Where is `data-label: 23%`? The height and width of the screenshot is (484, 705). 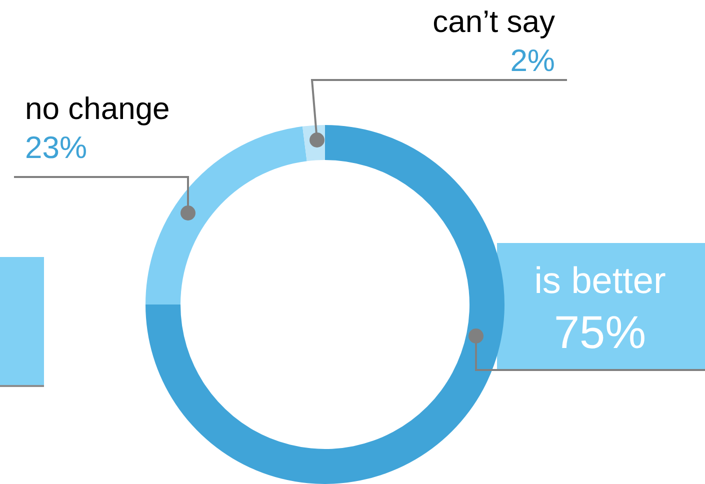
data-label: 23% is located at coordinates (56, 147).